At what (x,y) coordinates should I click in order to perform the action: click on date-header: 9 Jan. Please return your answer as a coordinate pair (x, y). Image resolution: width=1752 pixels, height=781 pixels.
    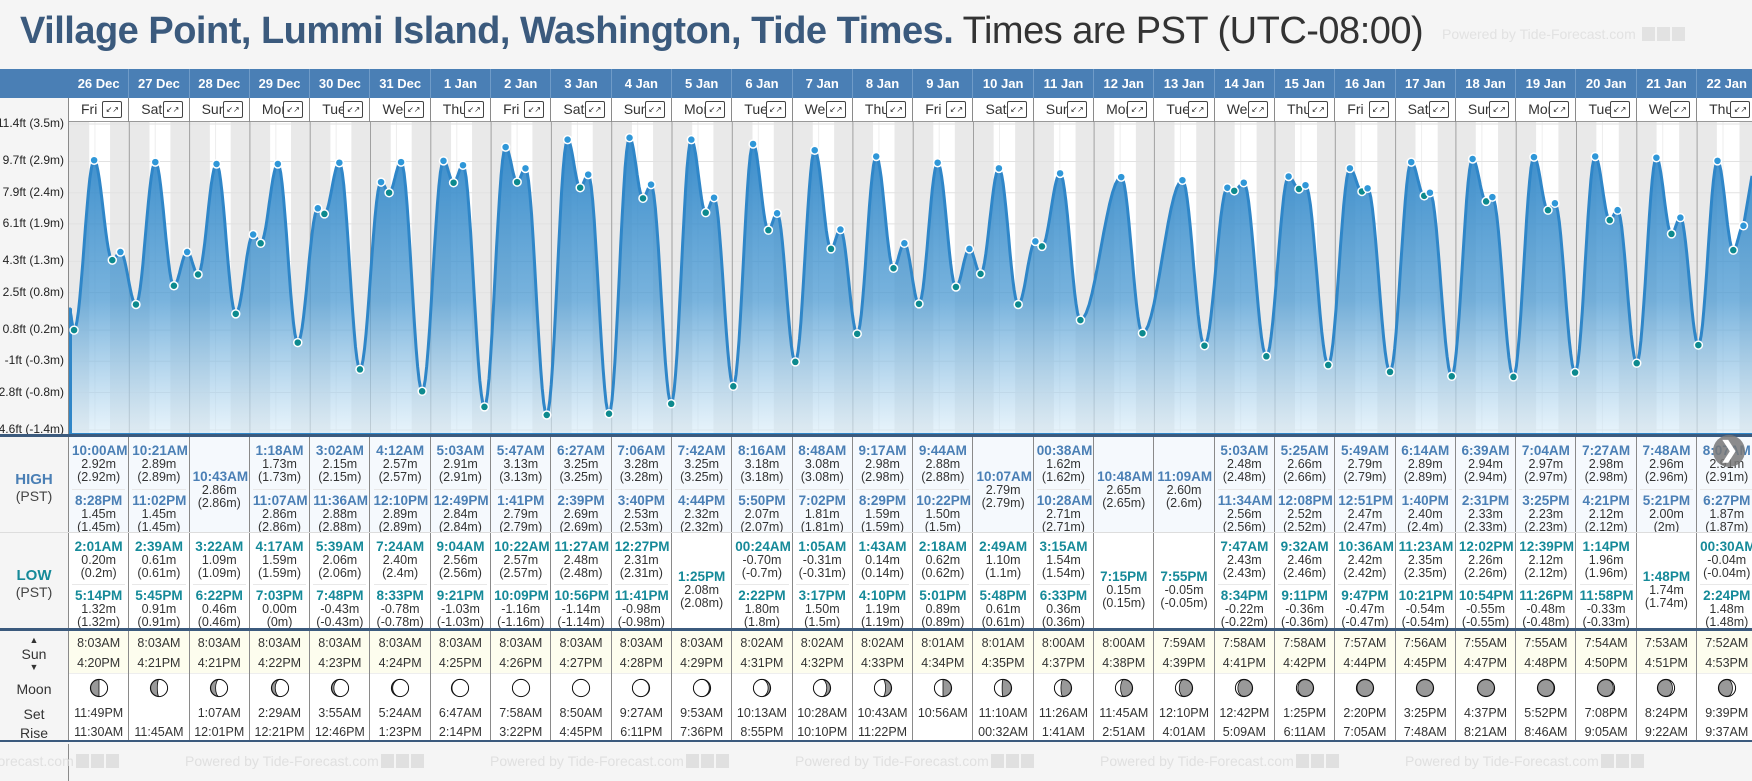
    Looking at the image, I should click on (943, 83).